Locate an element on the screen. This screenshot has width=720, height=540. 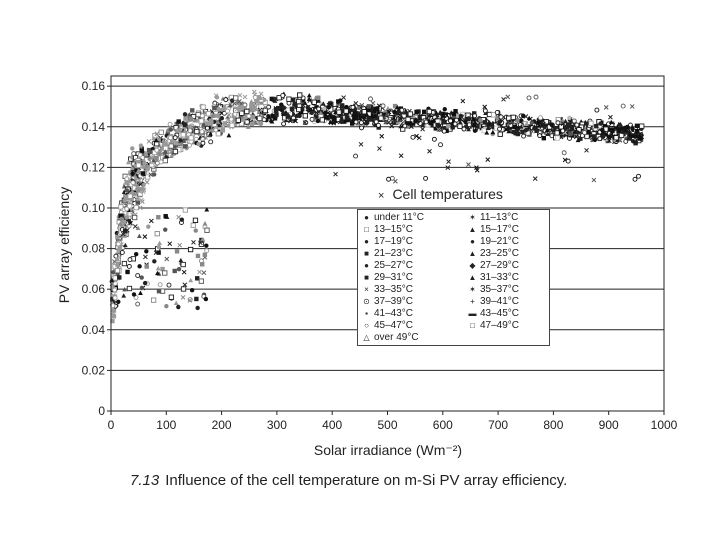
legend-symbol: ● is located at coordinates (366, 265).